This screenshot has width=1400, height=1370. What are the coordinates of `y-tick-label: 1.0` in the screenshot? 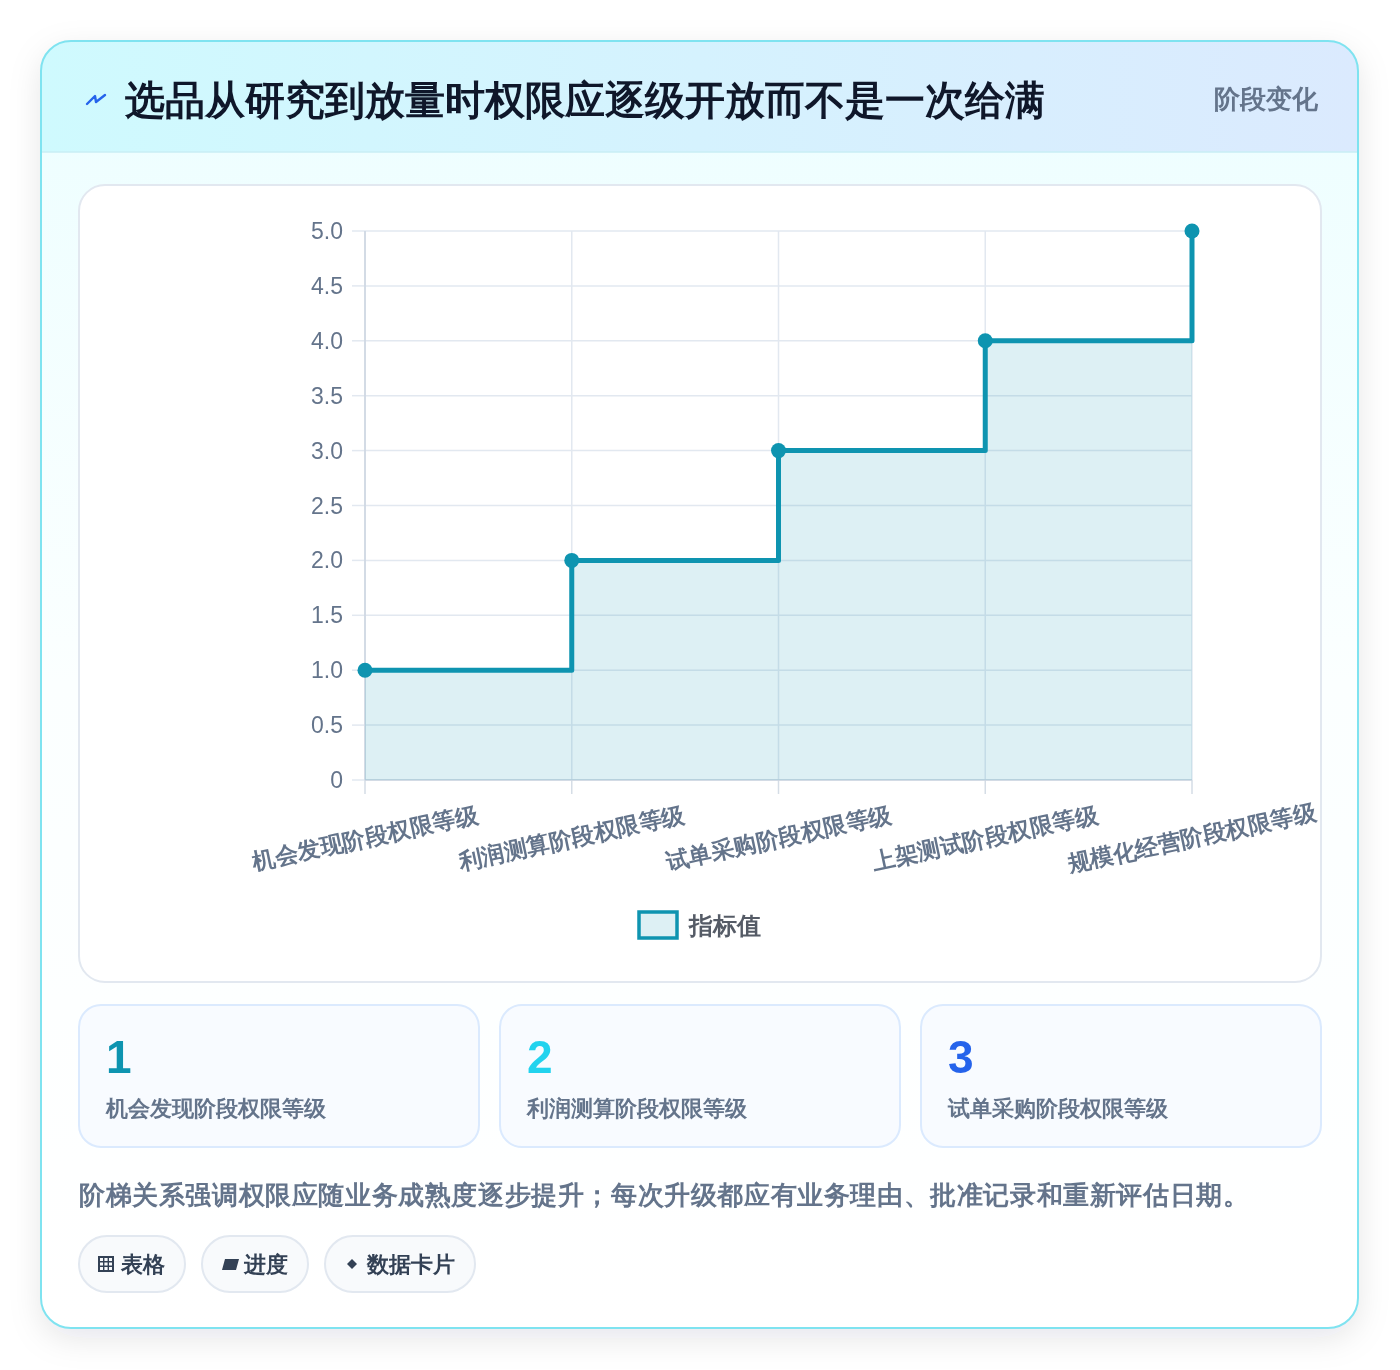 It's located at (327, 670).